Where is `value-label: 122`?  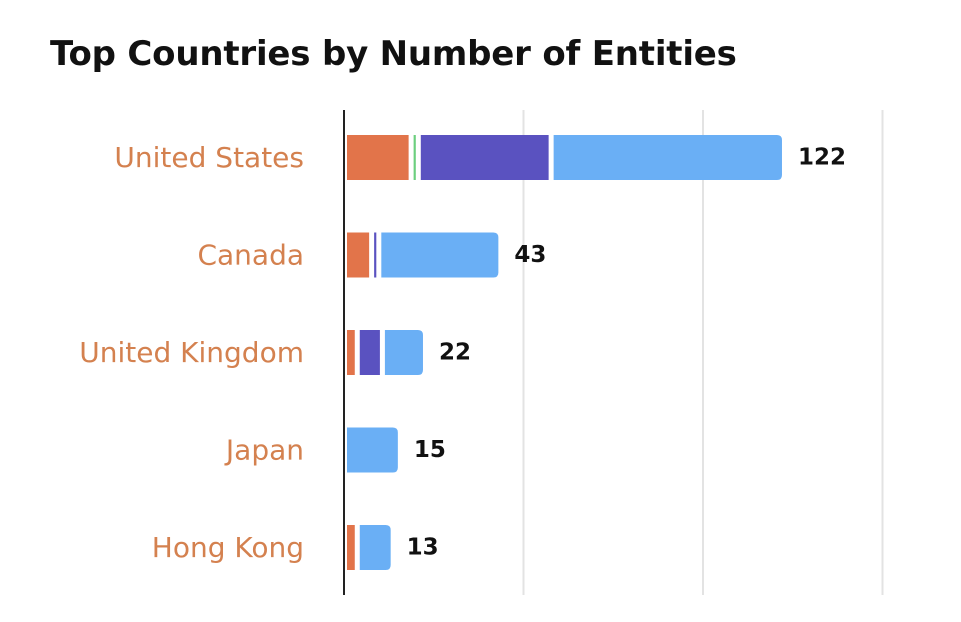
value-label: 122 is located at coordinates (822, 158).